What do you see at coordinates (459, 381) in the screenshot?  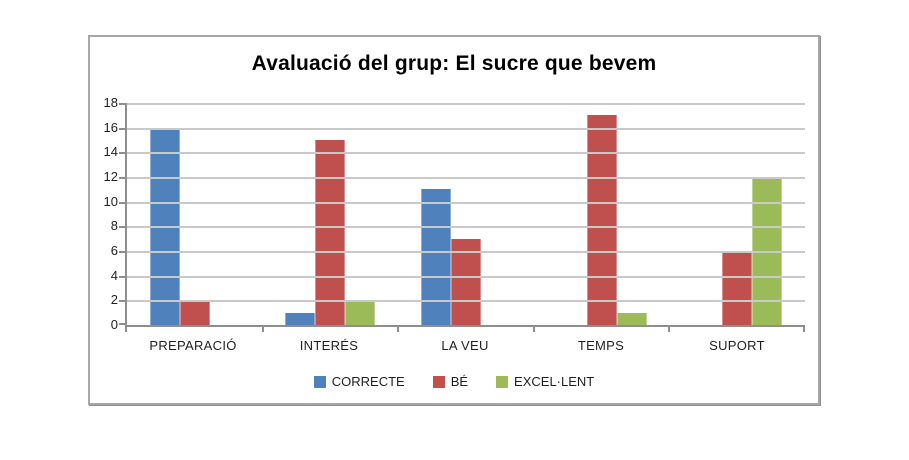 I see `legend-label: BÉ` at bounding box center [459, 381].